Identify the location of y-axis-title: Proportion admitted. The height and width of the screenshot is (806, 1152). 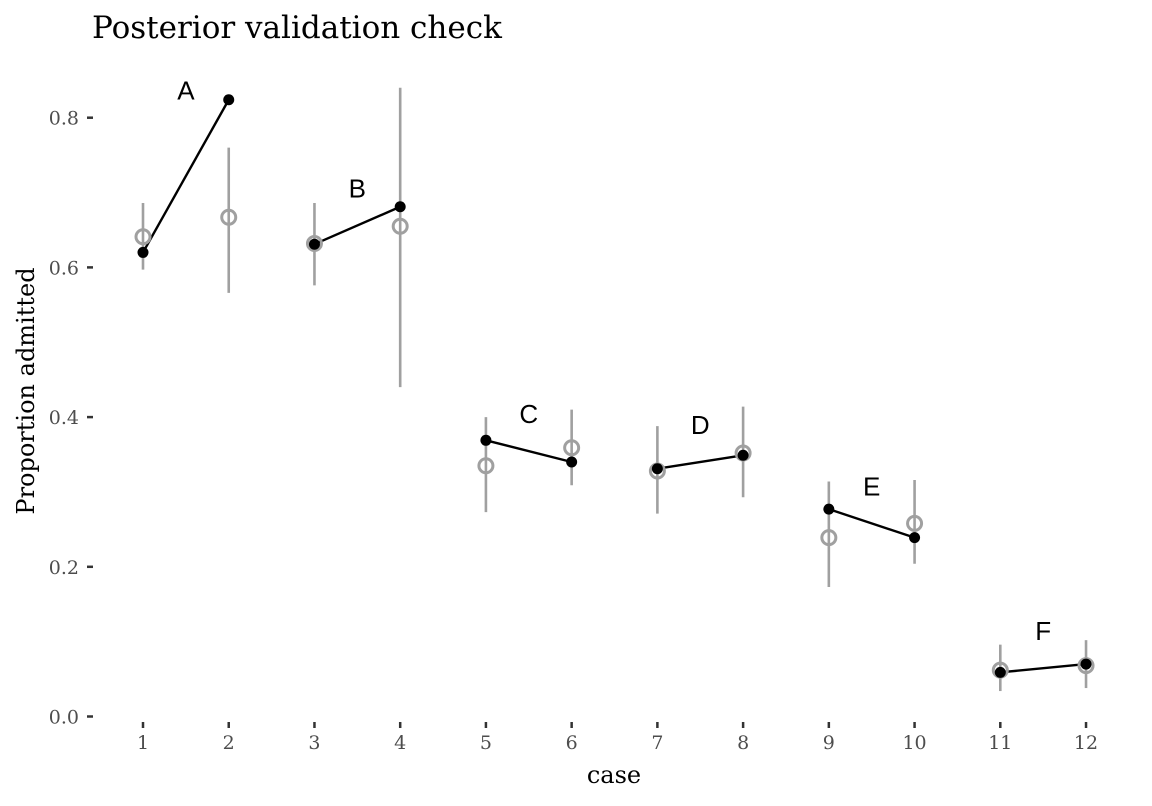
(26, 390).